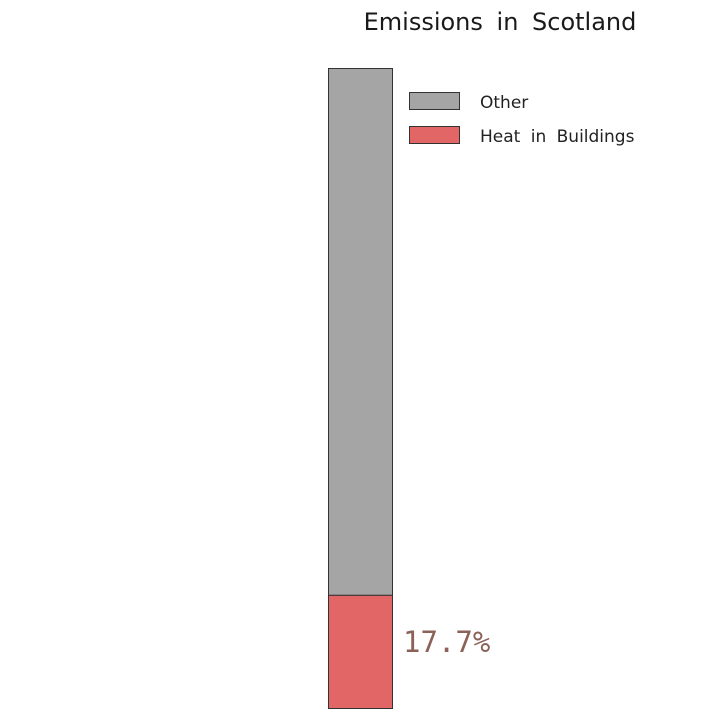 The width and height of the screenshot is (720, 720). I want to click on chart-title: Emissions in Scotland, so click(500, 22).